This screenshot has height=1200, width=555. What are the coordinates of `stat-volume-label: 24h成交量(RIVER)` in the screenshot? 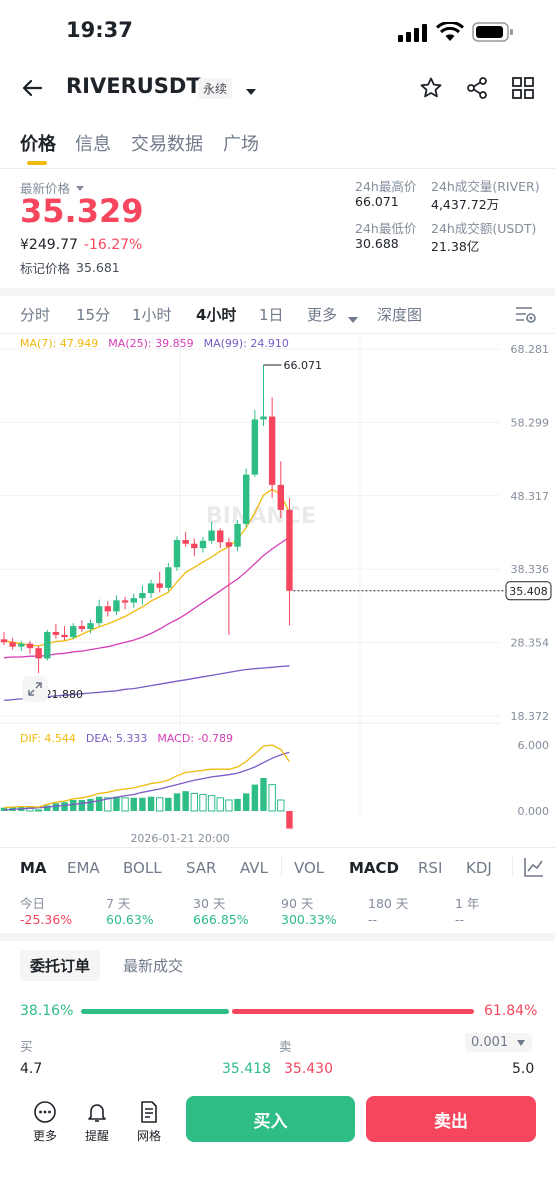 It's located at (485, 186).